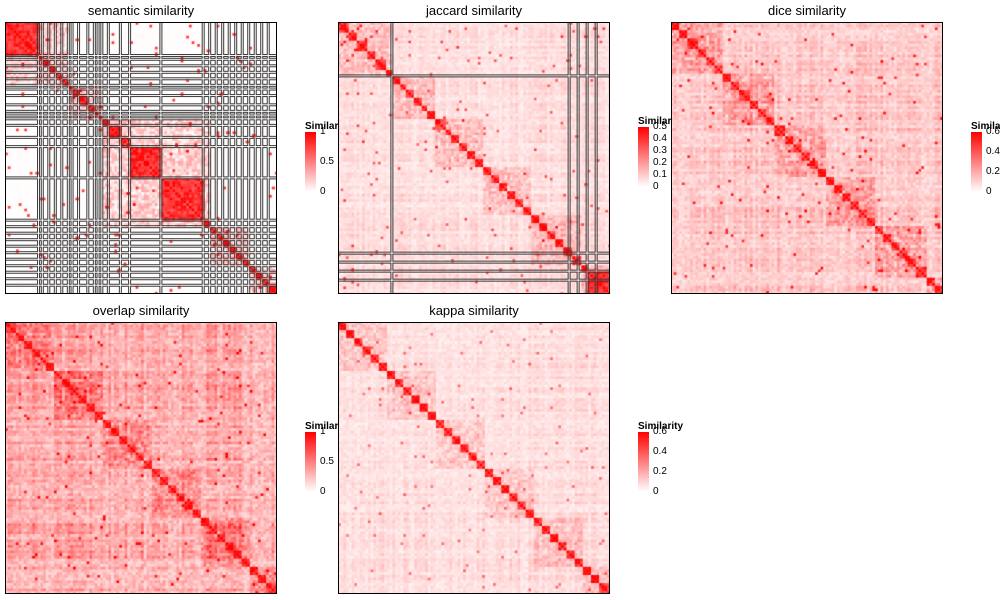 The height and width of the screenshot is (600, 1000). Describe the element at coordinates (141, 310) in the screenshot. I see `panel-title-overlap: overlap similarity` at that location.